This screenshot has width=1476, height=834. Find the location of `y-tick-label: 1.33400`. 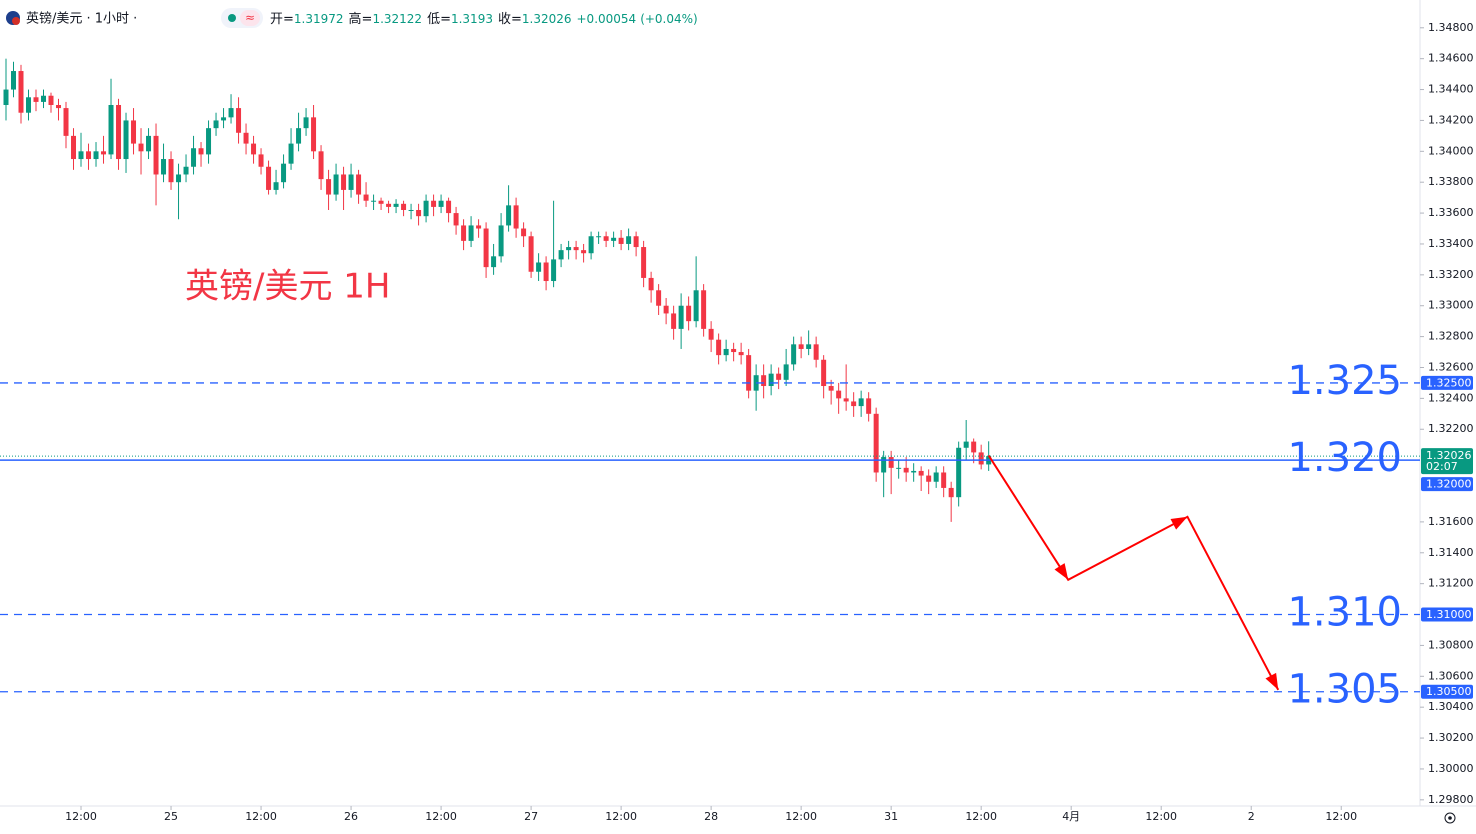

y-tick-label: 1.33400 is located at coordinates (1451, 243).